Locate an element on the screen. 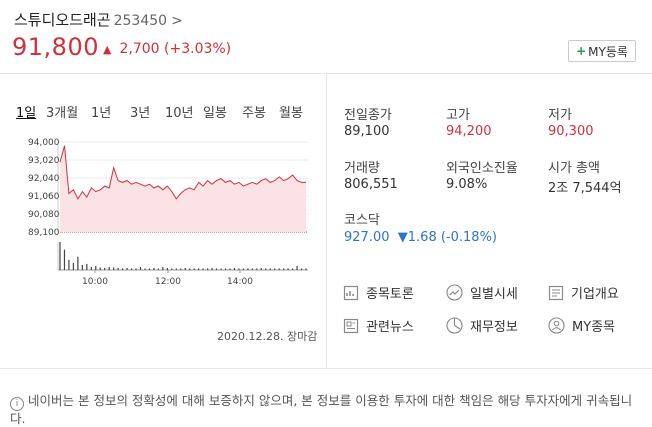 This screenshot has width=652, height=427. link-discussion: 종목토론 is located at coordinates (378, 292).